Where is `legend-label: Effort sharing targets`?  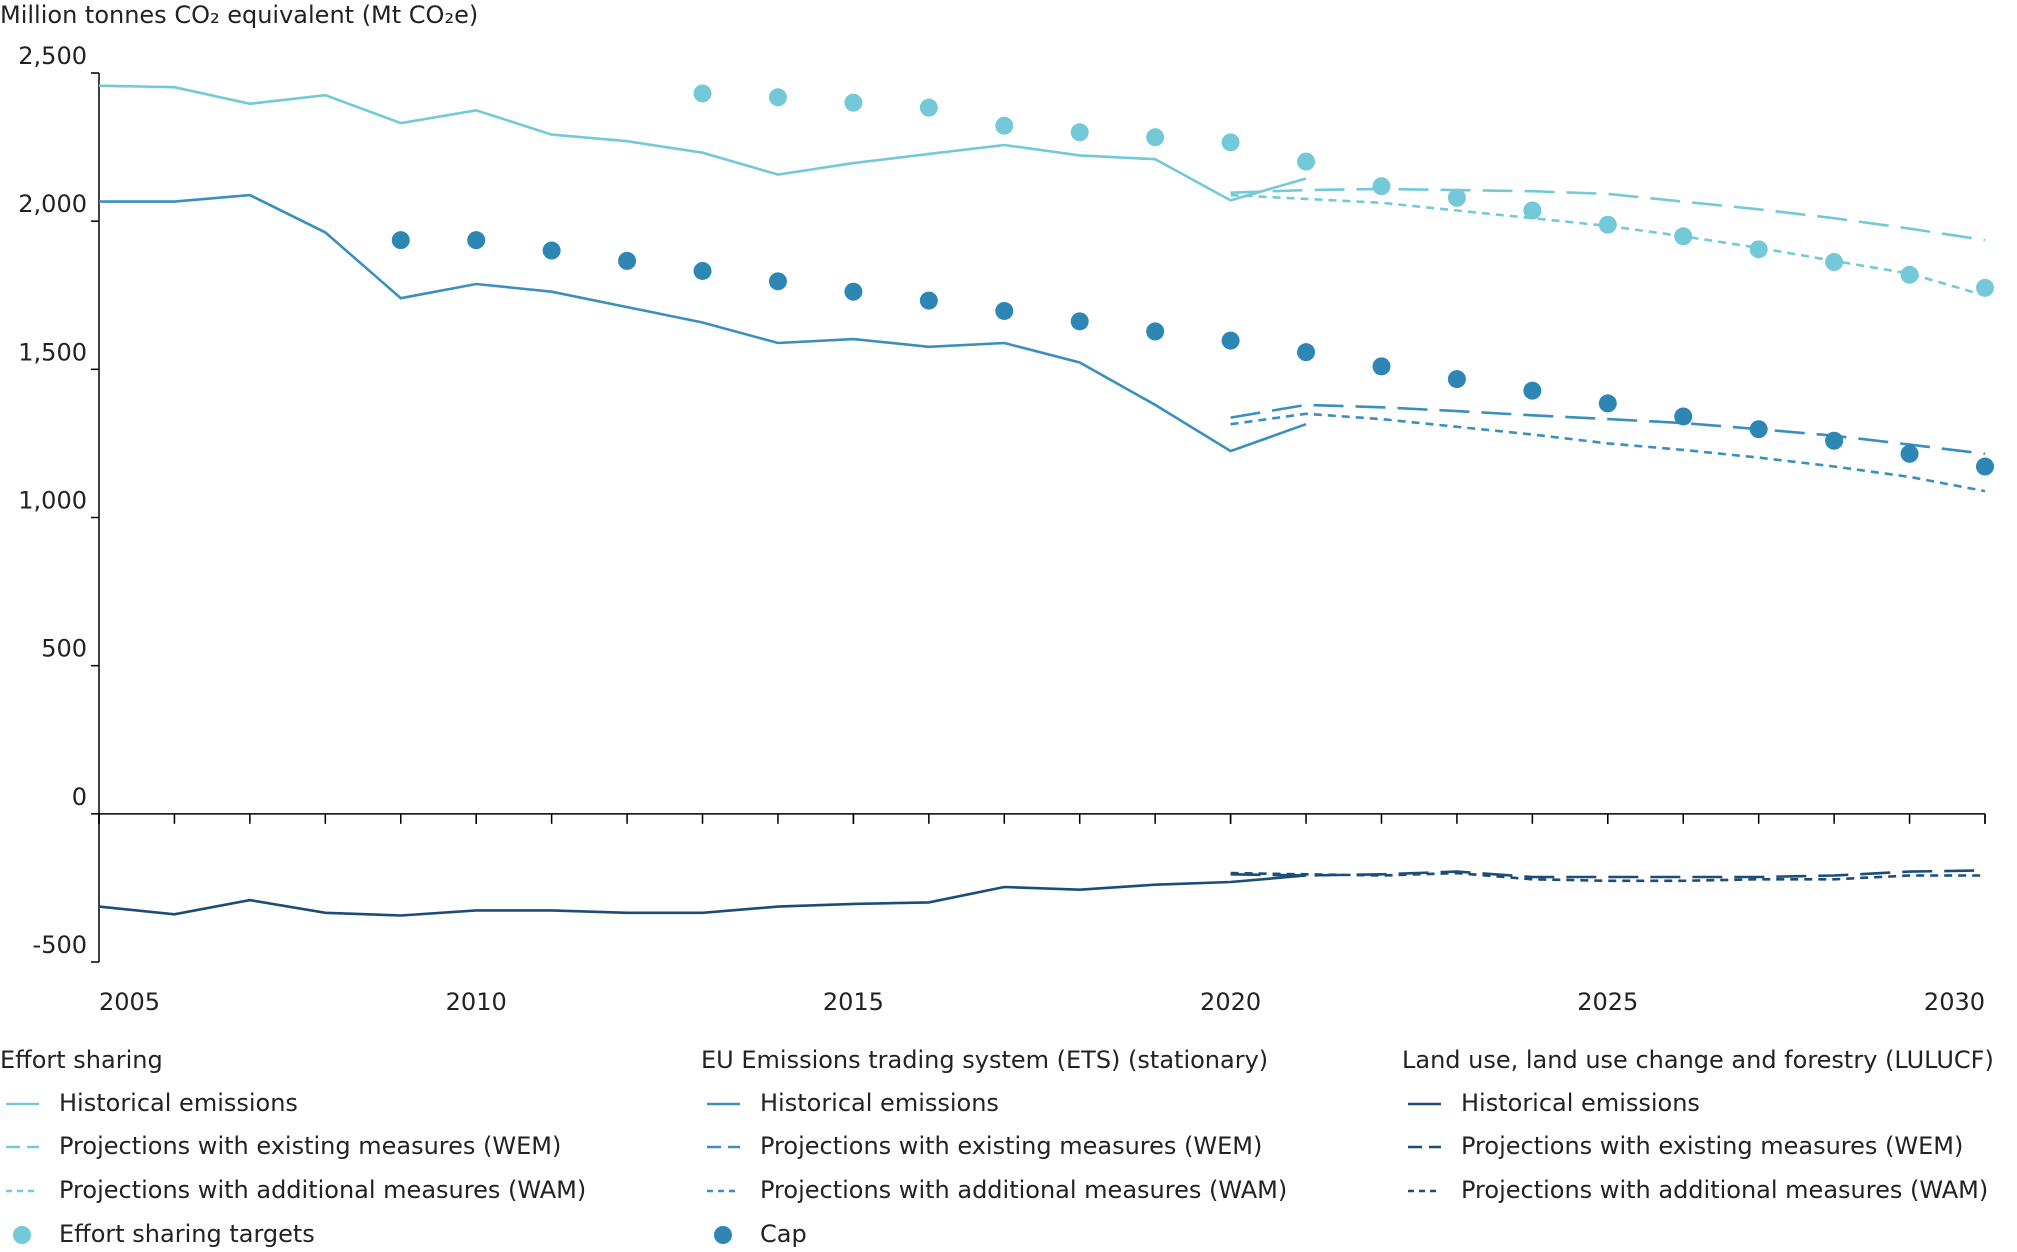 legend-label: Effort sharing targets is located at coordinates (187, 1234).